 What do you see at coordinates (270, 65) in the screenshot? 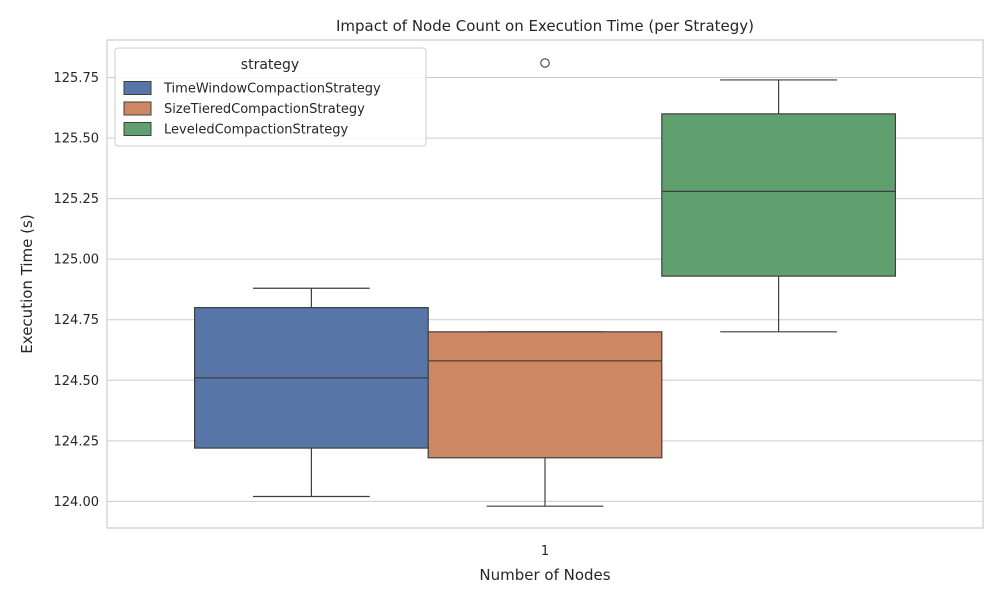
I see `legend-title: strategy` at bounding box center [270, 65].